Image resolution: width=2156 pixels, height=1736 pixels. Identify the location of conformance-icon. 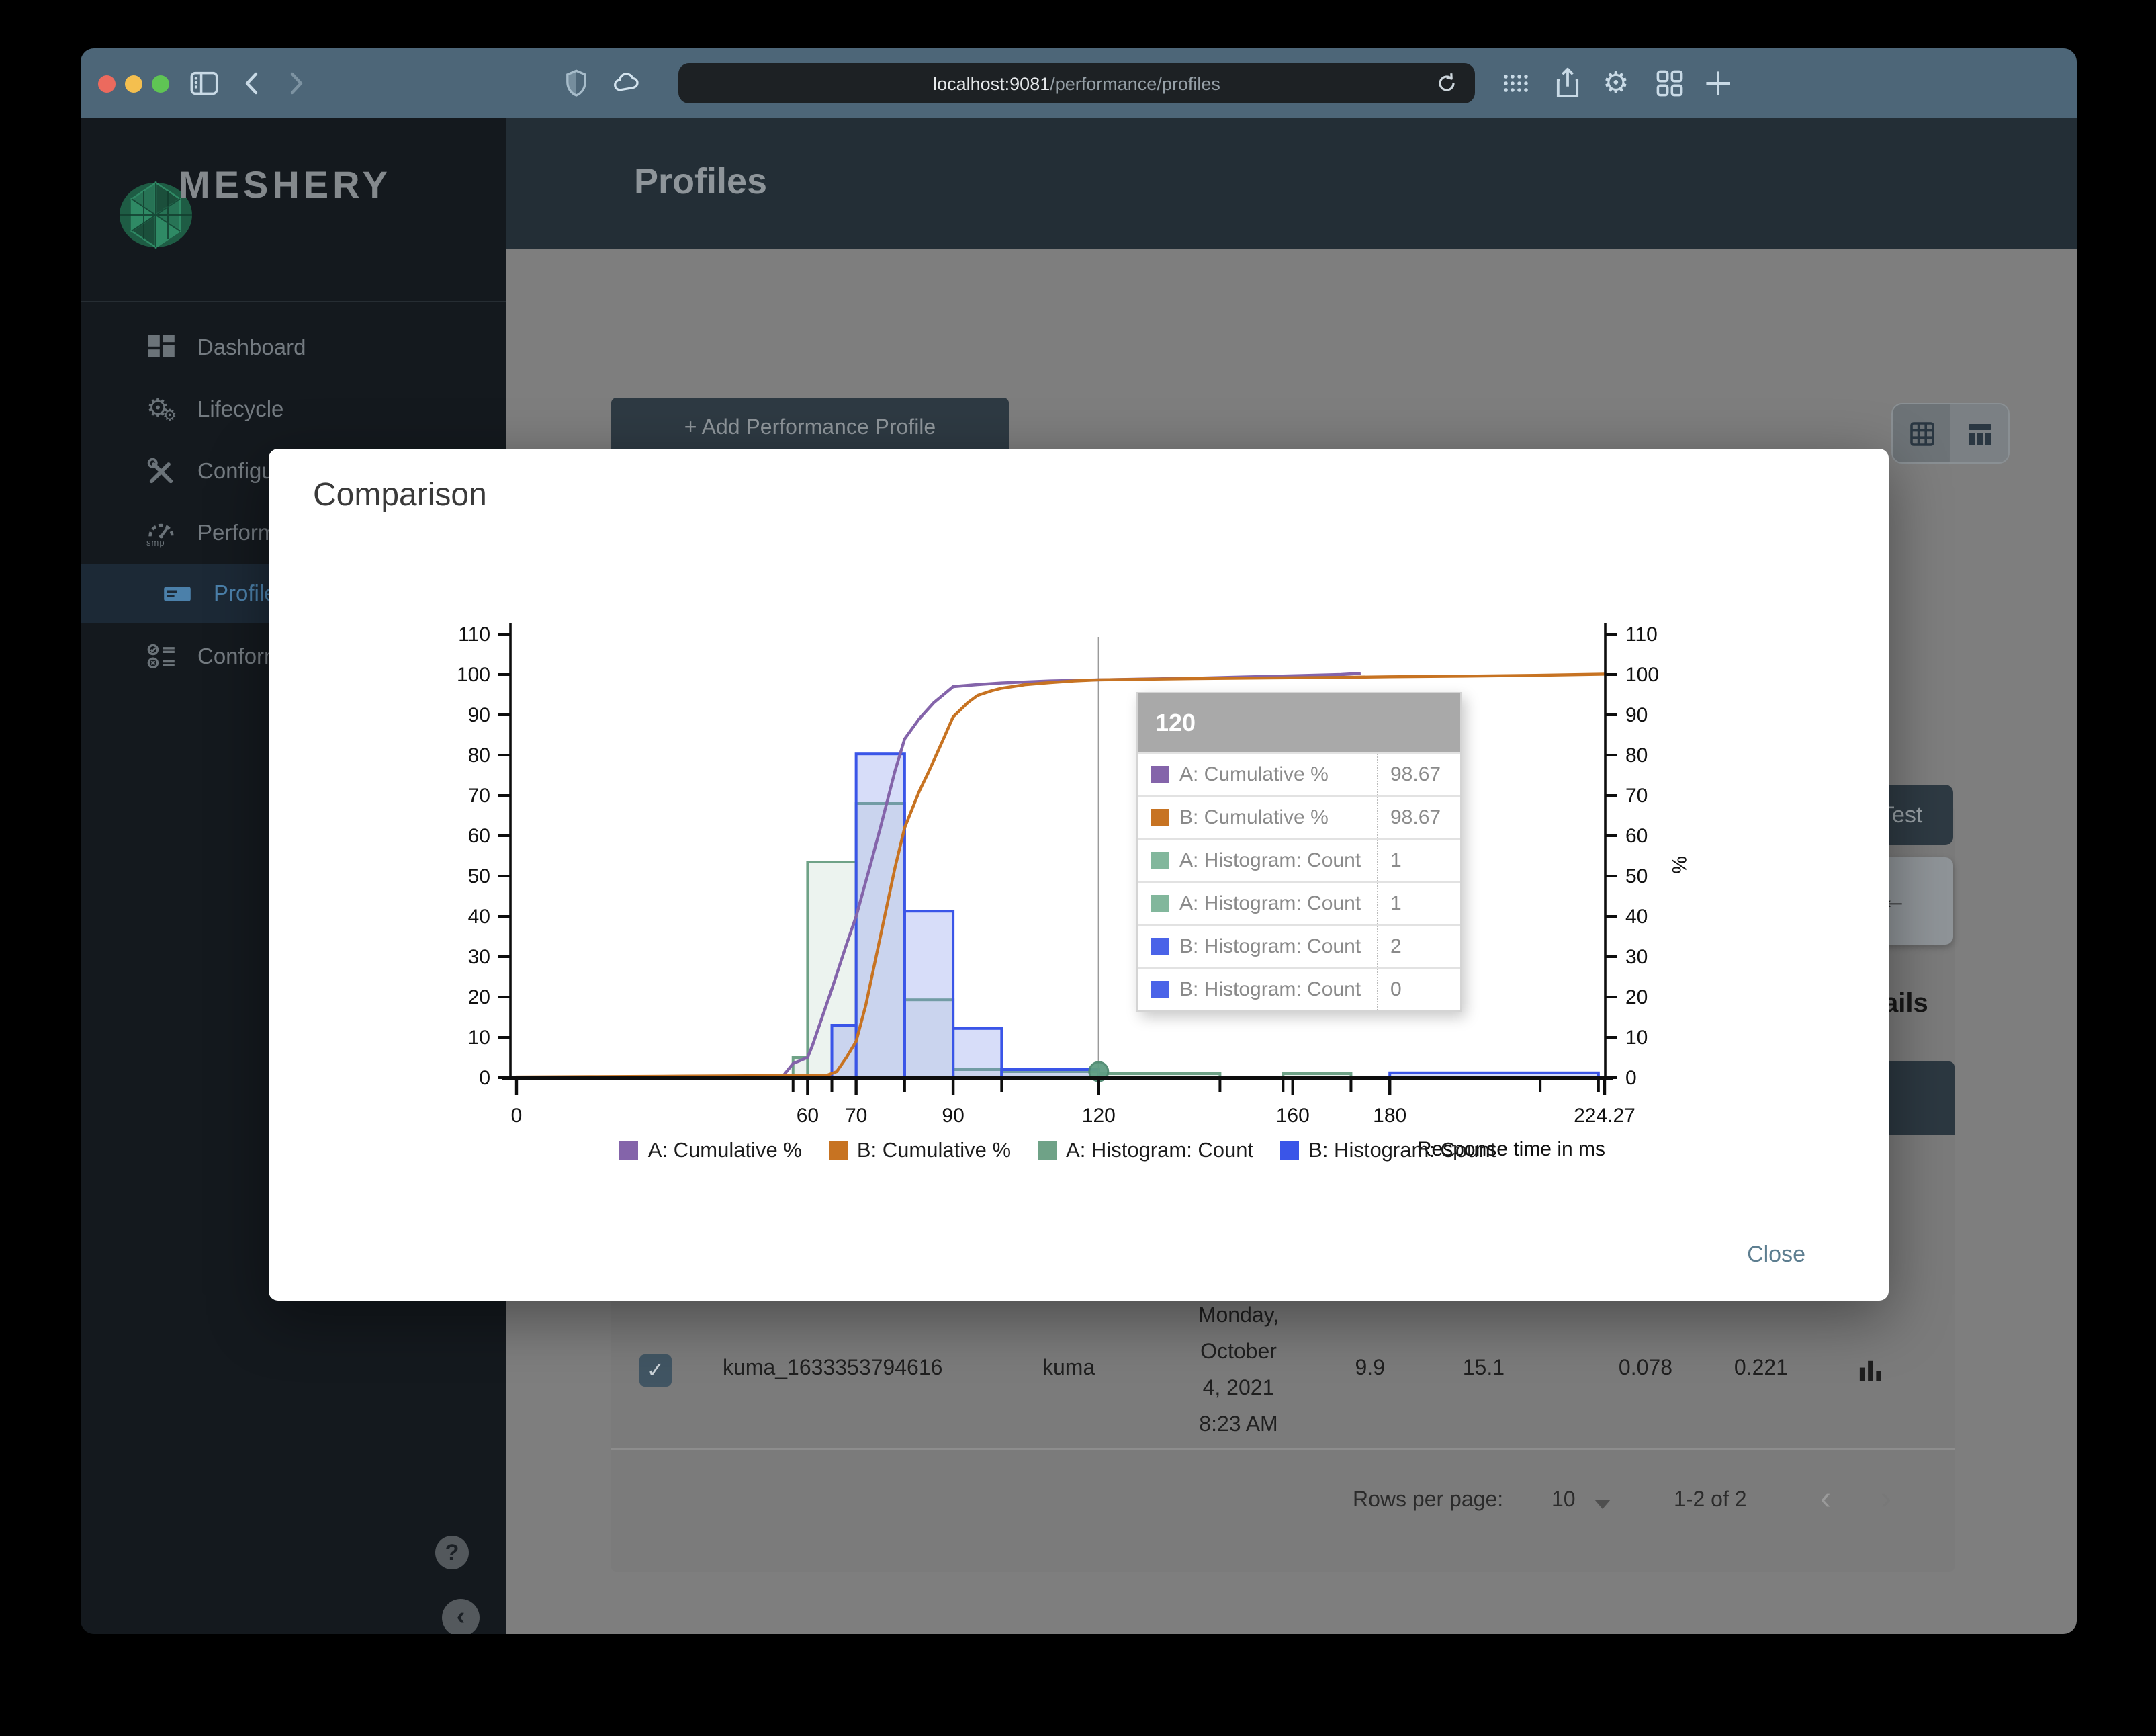
(161, 657).